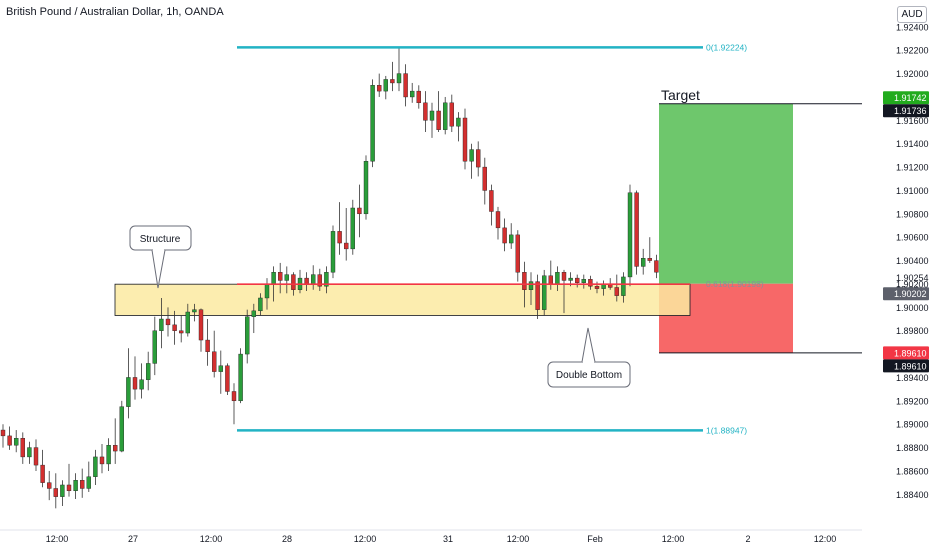 This screenshot has height=550, width=932. What do you see at coordinates (910, 294) in the screenshot?
I see `entry-price-tag-text: 1.90202` at bounding box center [910, 294].